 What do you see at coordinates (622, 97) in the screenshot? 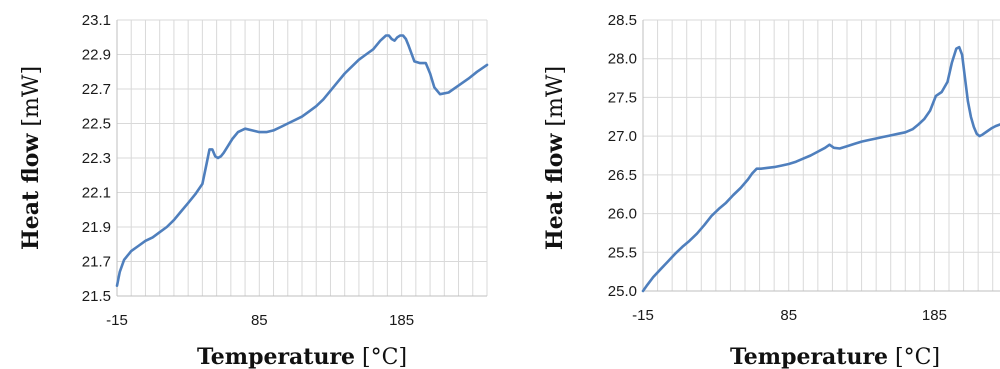
I see `y-tick-label: 27.5` at bounding box center [622, 97].